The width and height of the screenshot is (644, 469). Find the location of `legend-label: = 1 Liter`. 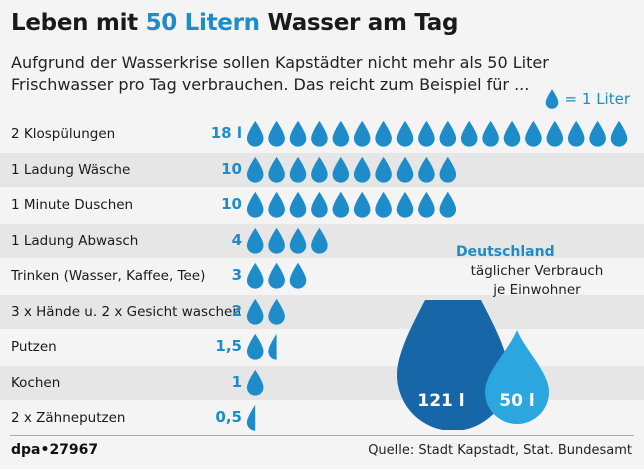

legend-label: = 1 Liter is located at coordinates (597, 99).